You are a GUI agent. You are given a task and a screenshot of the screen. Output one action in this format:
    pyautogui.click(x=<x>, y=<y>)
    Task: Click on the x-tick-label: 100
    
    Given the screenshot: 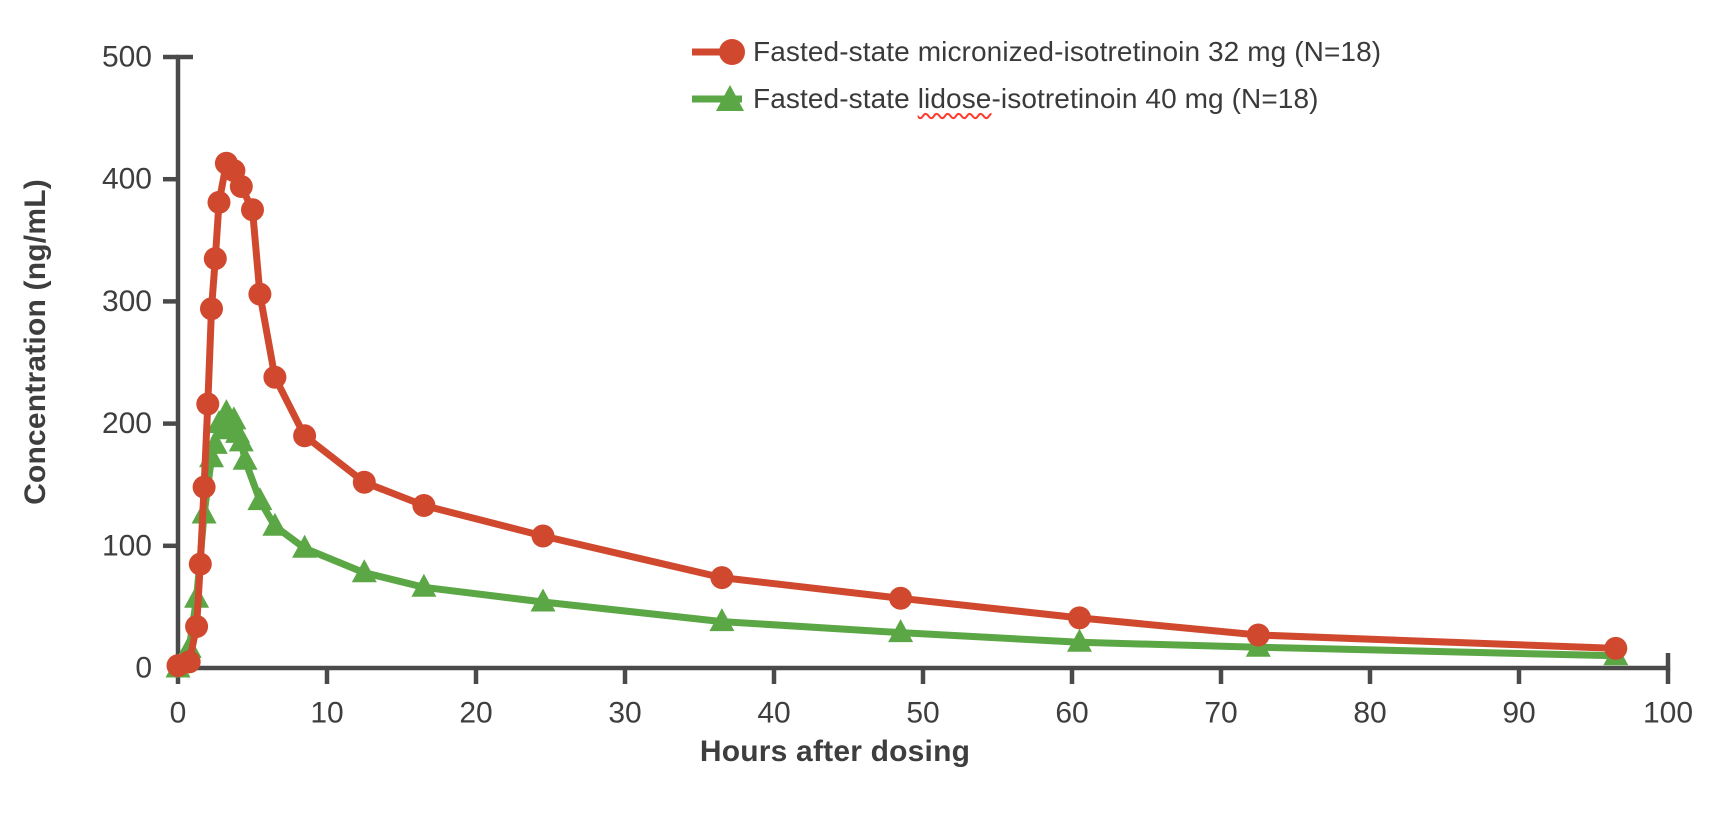 What is the action you would take?
    pyautogui.click(x=1668, y=713)
    